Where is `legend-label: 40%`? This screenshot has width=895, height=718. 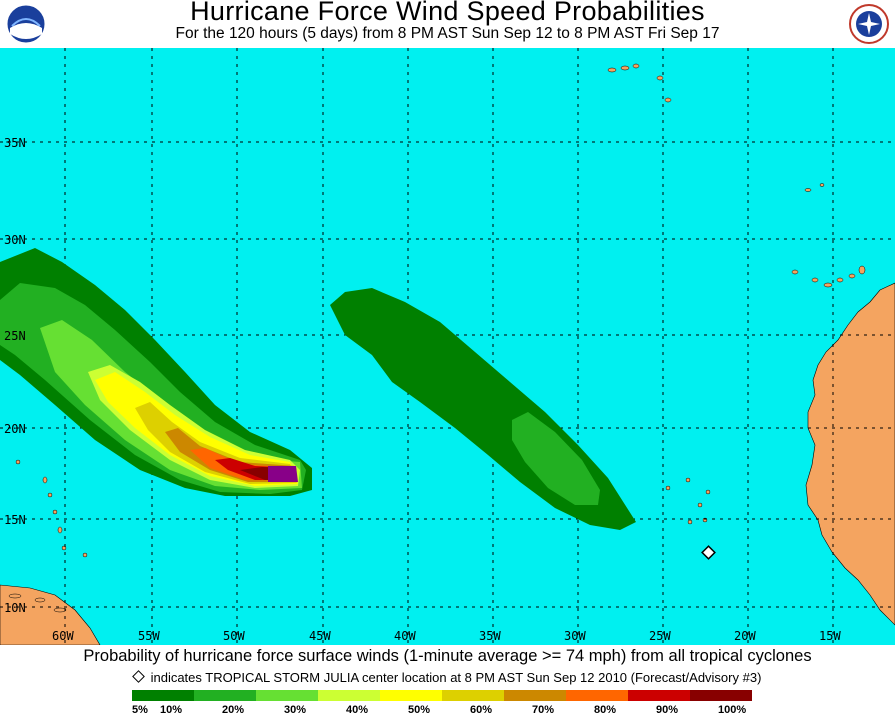
legend-label: 40% is located at coordinates (357, 710).